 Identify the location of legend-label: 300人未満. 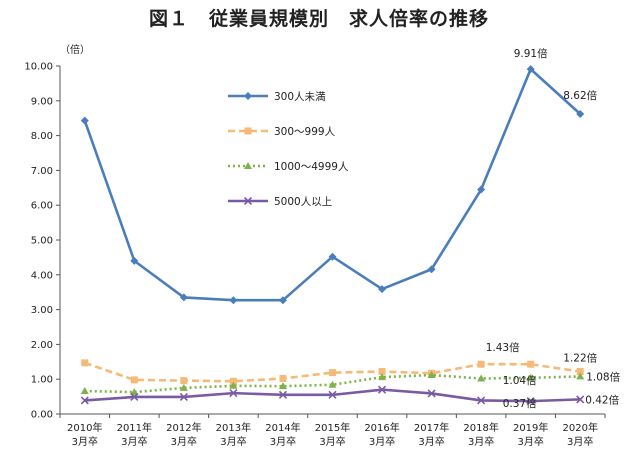
(300, 97).